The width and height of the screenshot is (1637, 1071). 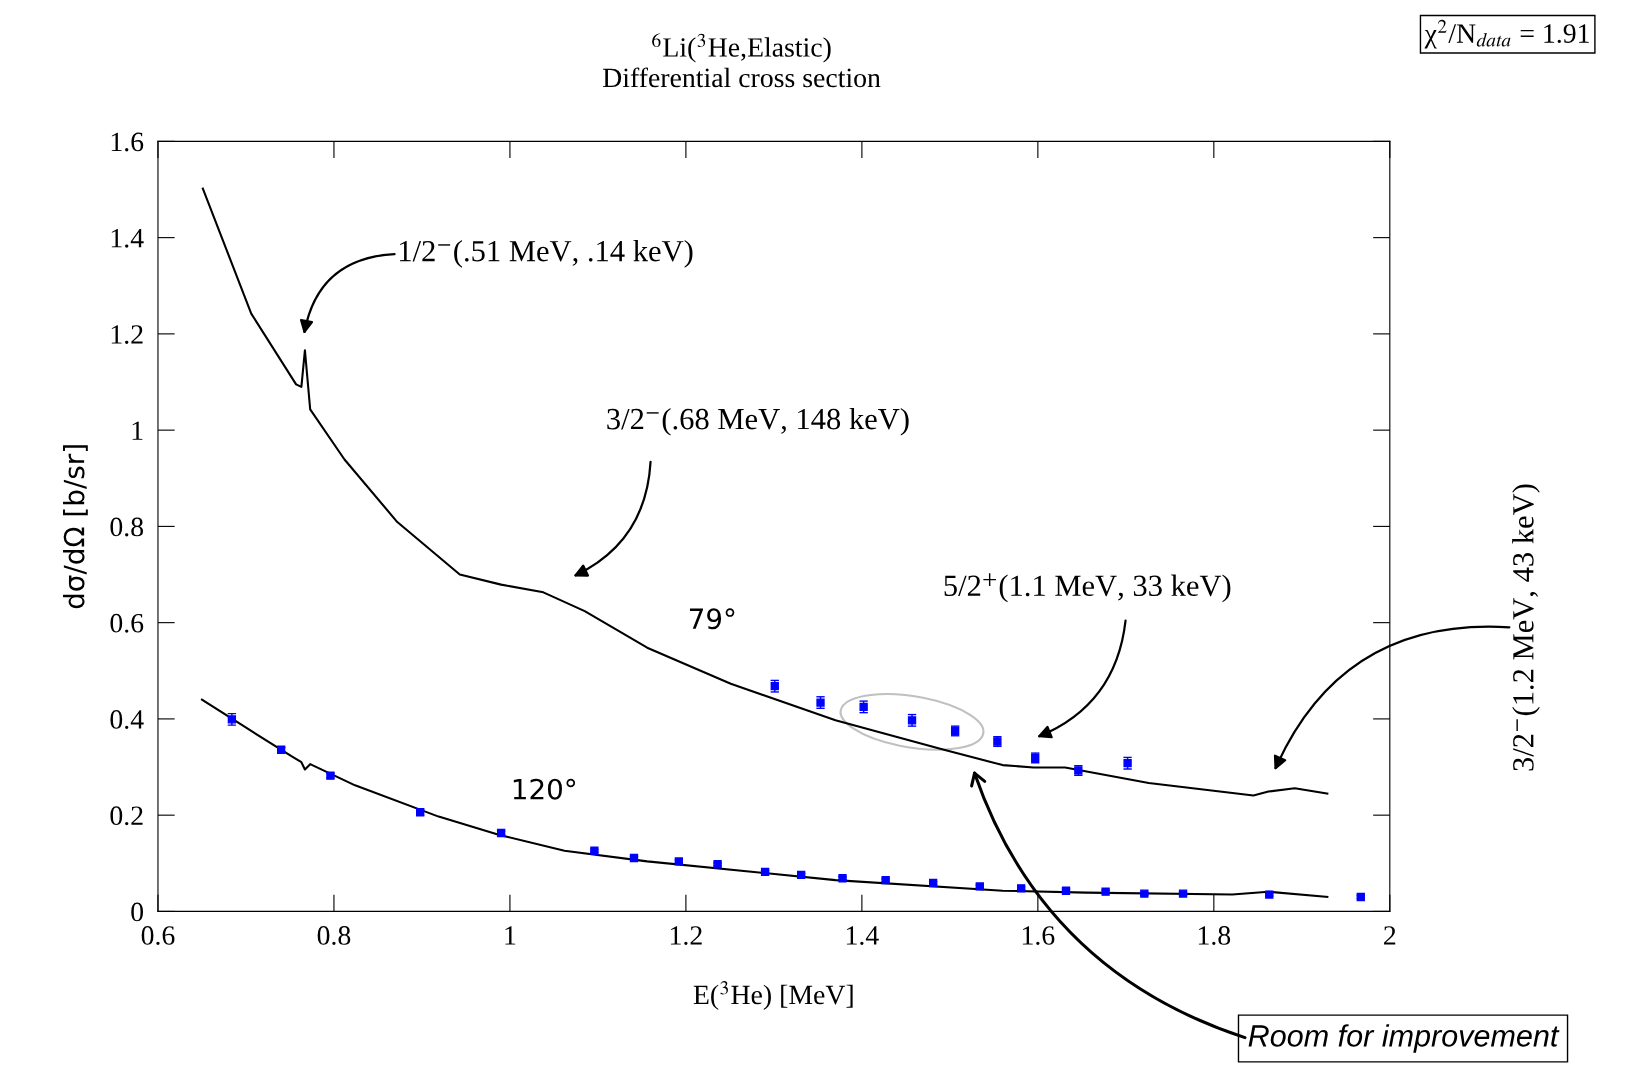 What do you see at coordinates (1390, 935) in the screenshot?
I see `x-tick-label: 2` at bounding box center [1390, 935].